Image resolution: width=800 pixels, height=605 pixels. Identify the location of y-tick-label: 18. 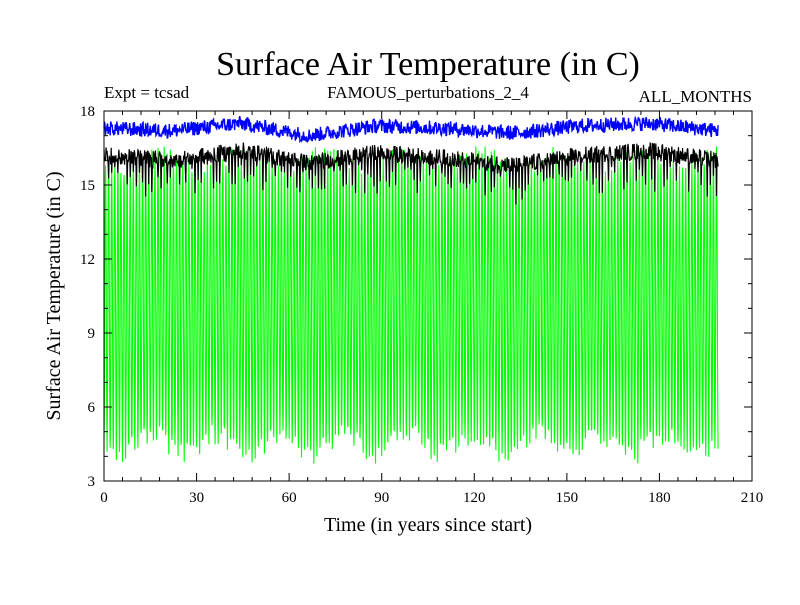
(87, 112).